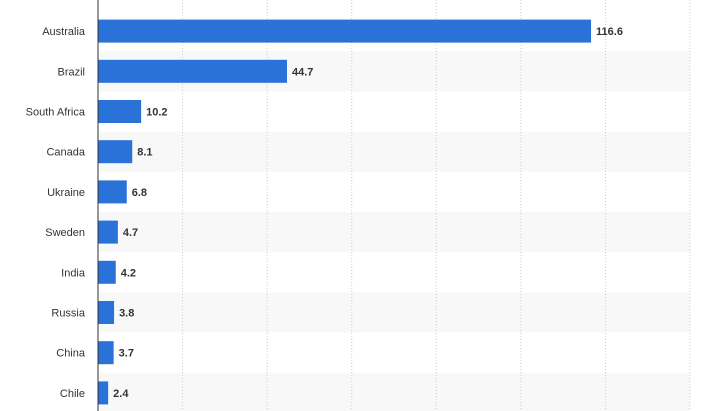  Describe the element at coordinates (130, 233) in the screenshot. I see `value-label: 4.7` at that location.